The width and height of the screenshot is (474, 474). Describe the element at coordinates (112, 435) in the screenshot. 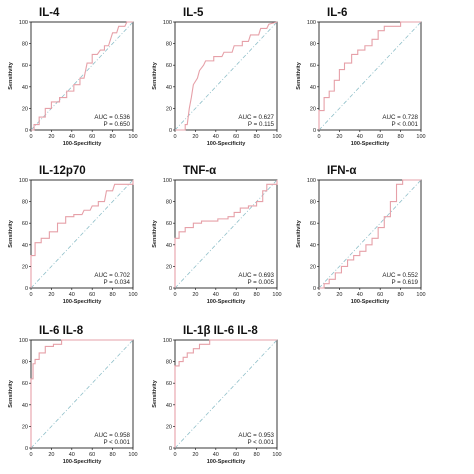

I see `auc-annotation: AUC = 0.958` at that location.